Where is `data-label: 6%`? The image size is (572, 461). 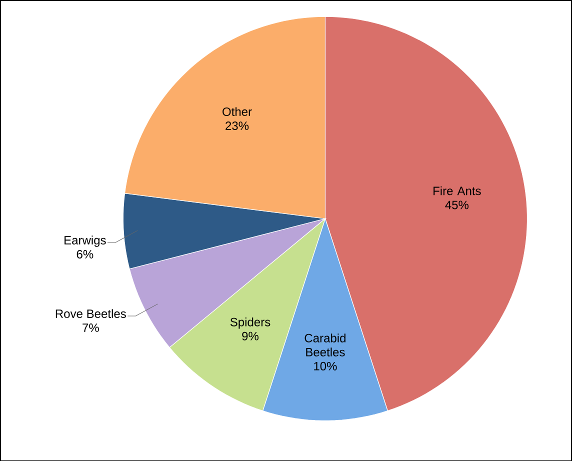 data-label: 6% is located at coordinates (85, 254).